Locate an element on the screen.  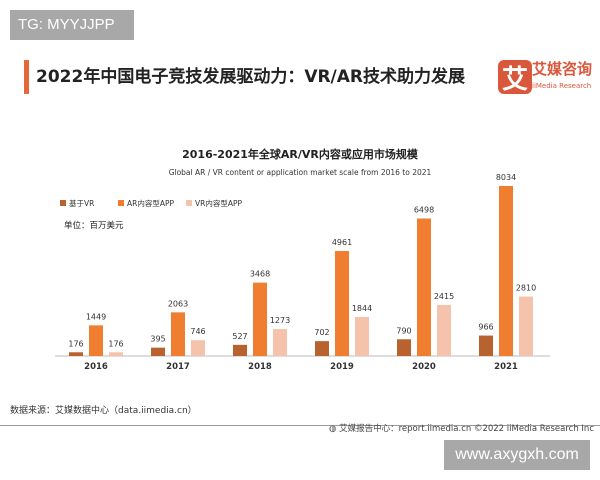
data-label: 8034 is located at coordinates (506, 177).